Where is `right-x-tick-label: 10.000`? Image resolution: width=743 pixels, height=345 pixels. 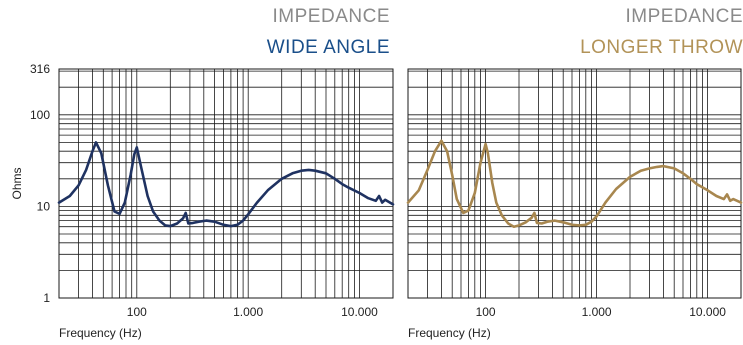
right-x-tick-label: 10.000 is located at coordinates (707, 312).